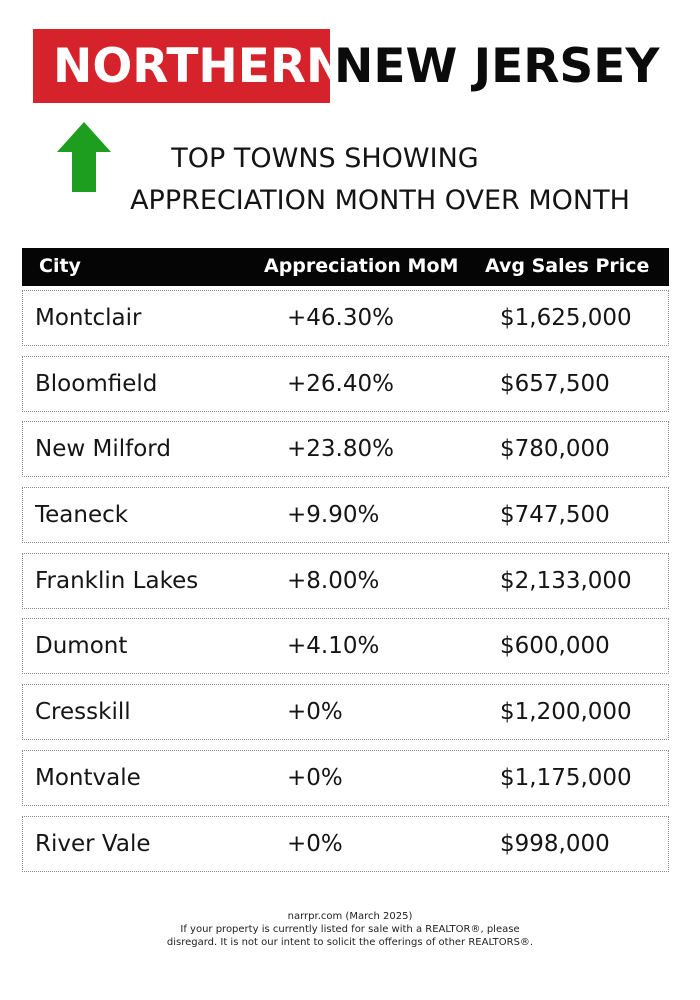  Describe the element at coordinates (340, 318) in the screenshot. I see `cell-appreciation: +46.30%` at that location.